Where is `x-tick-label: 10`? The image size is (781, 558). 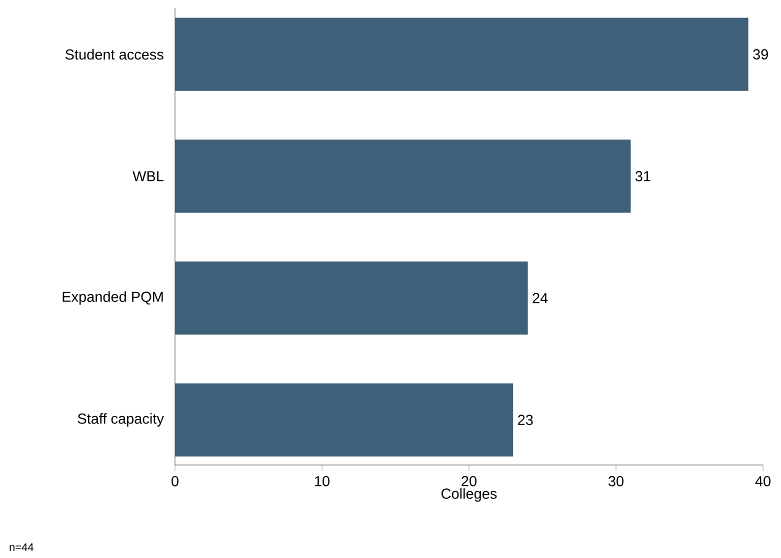
x-tick-label: 10 is located at coordinates (322, 481).